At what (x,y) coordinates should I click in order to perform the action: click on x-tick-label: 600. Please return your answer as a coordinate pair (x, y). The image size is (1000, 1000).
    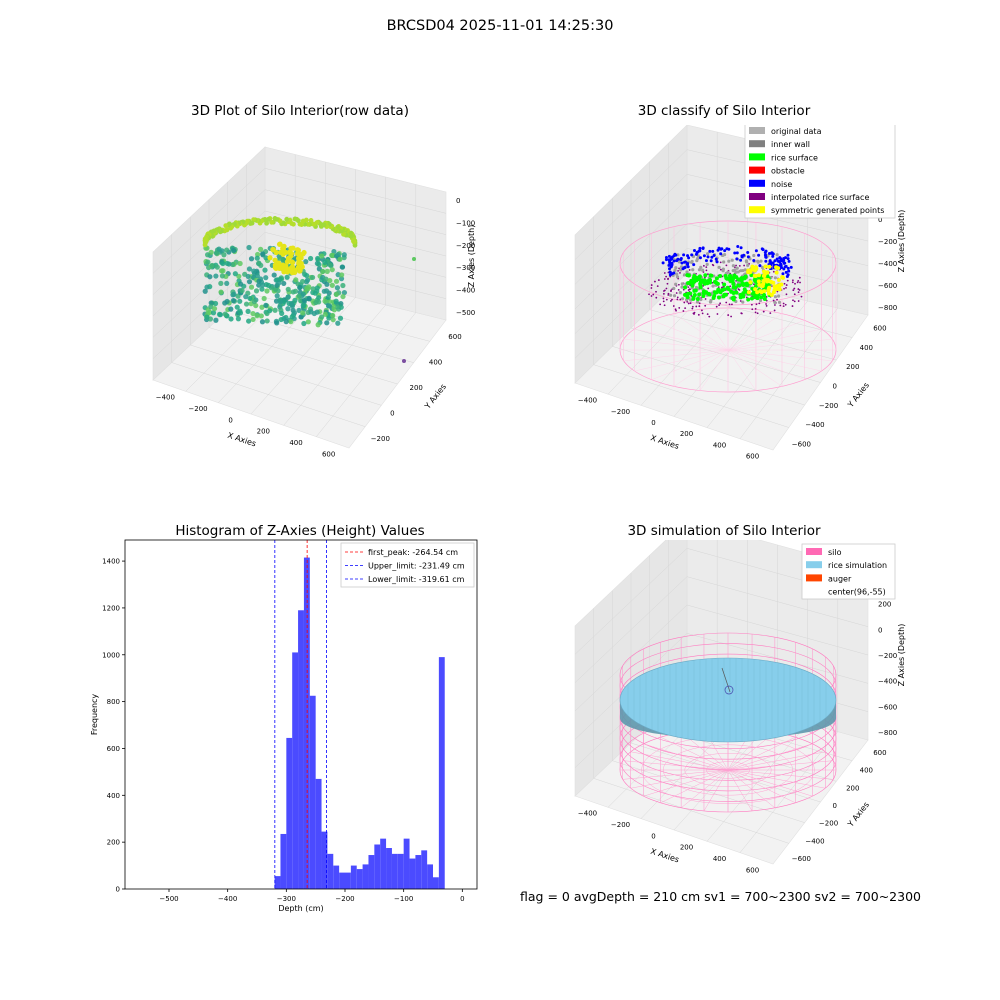
    Looking at the image, I should click on (752, 456).